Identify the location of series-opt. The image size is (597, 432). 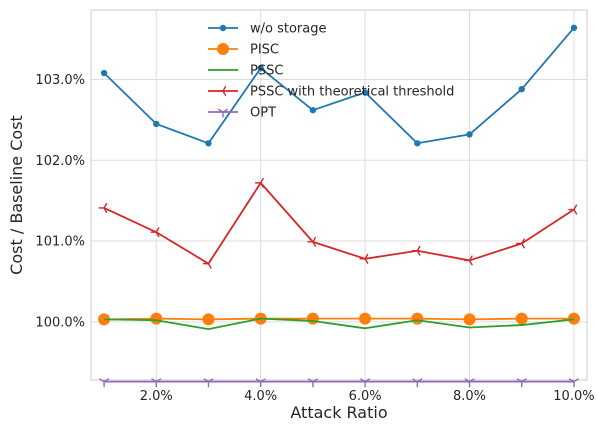
(339, 383).